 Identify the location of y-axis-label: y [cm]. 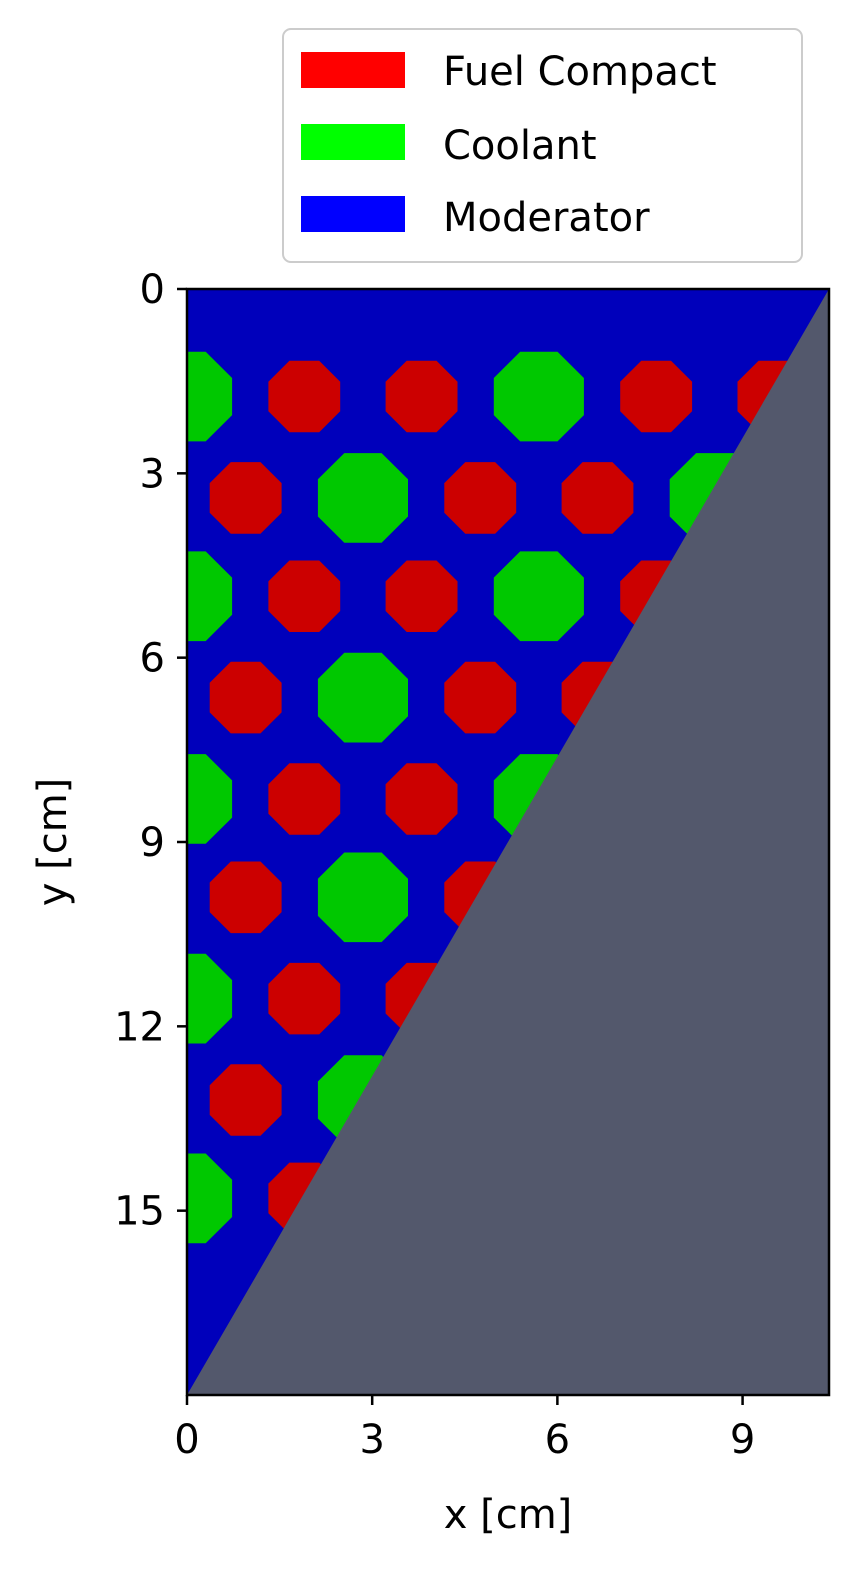
(53, 842).